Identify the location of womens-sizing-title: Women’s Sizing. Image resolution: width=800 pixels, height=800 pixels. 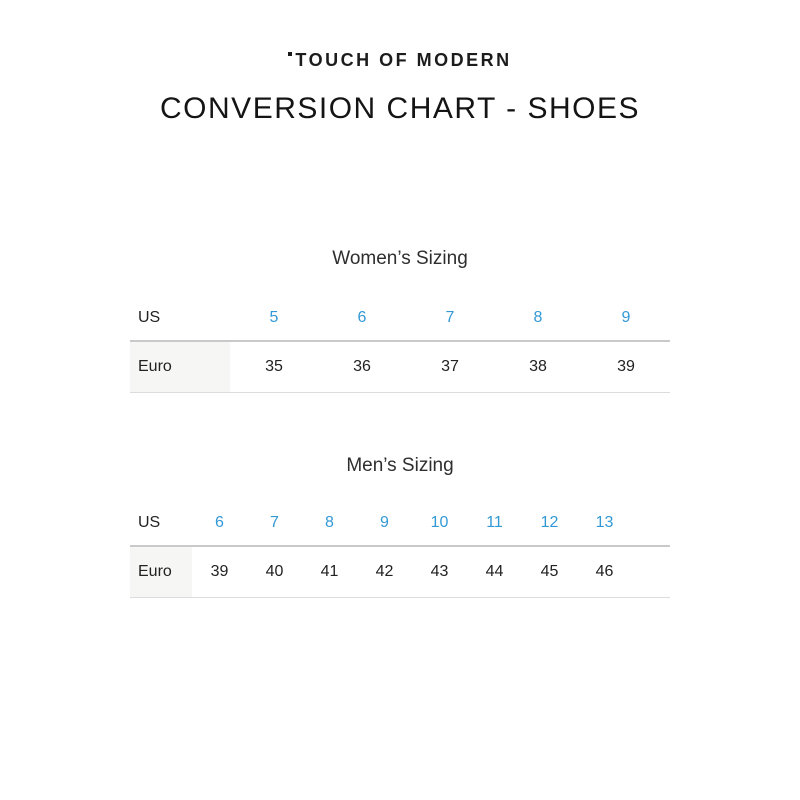
(400, 258).